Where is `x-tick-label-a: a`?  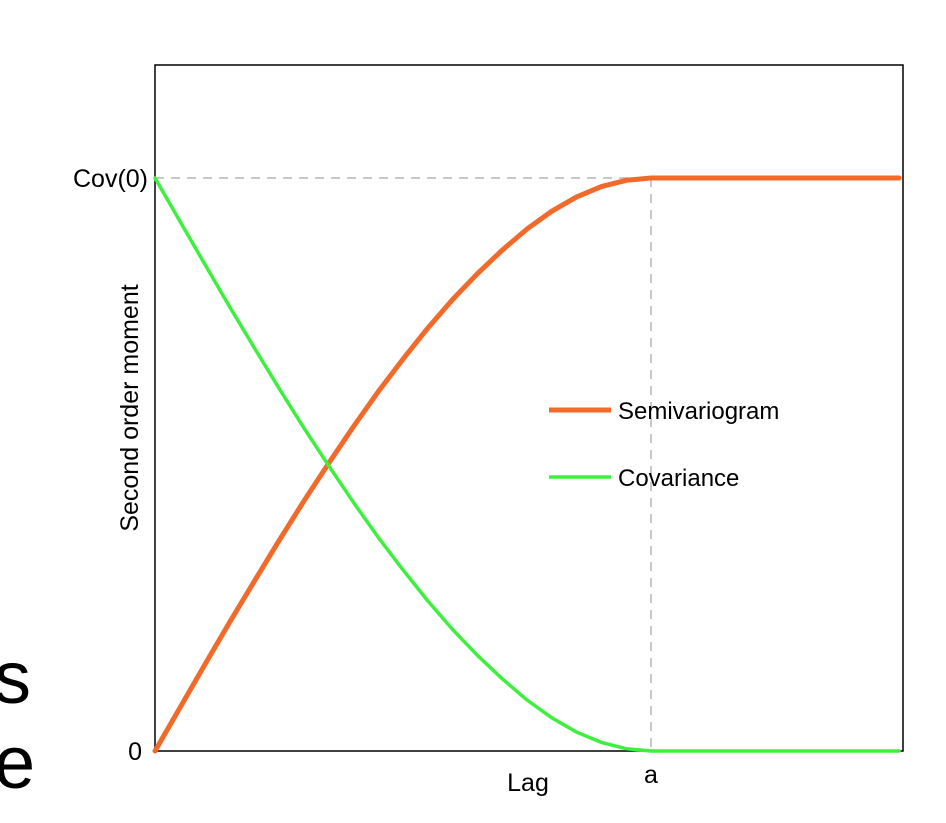
x-tick-label-a: a is located at coordinates (651, 775).